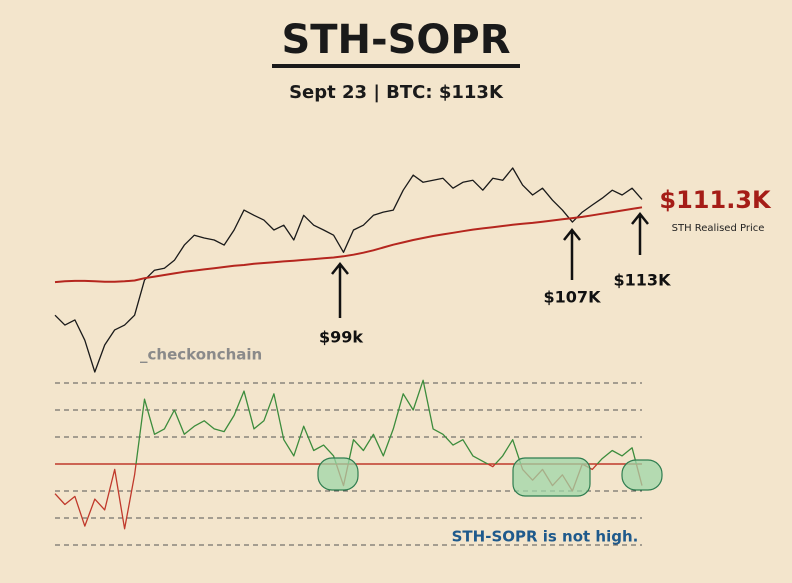 The width and height of the screenshot is (792, 583). Describe the element at coordinates (396, 92) in the screenshot. I see `subtitle: Sept 23 | BTC: $113K` at that location.